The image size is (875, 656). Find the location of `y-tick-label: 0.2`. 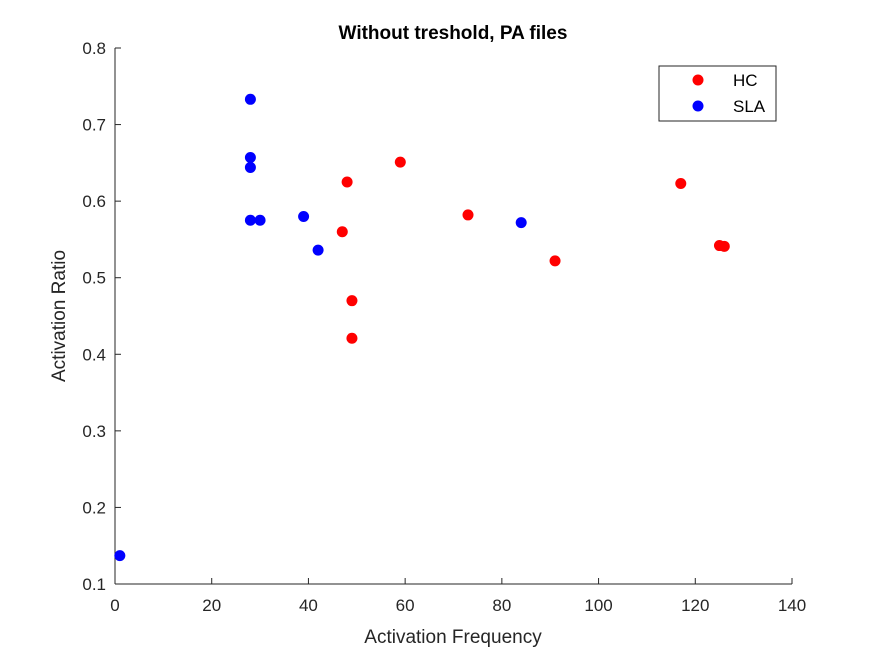

y-tick-label: 0.2 is located at coordinates (94, 507).